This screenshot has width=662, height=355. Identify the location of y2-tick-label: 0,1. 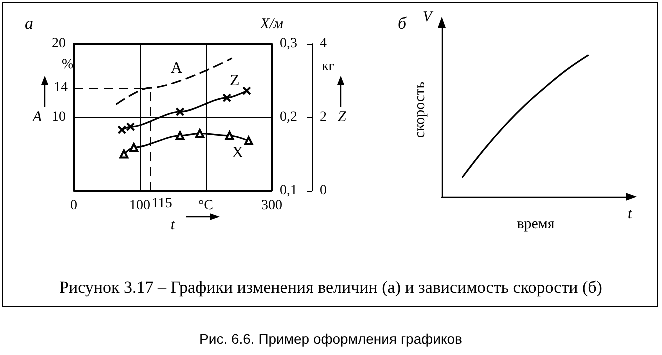
(289, 191).